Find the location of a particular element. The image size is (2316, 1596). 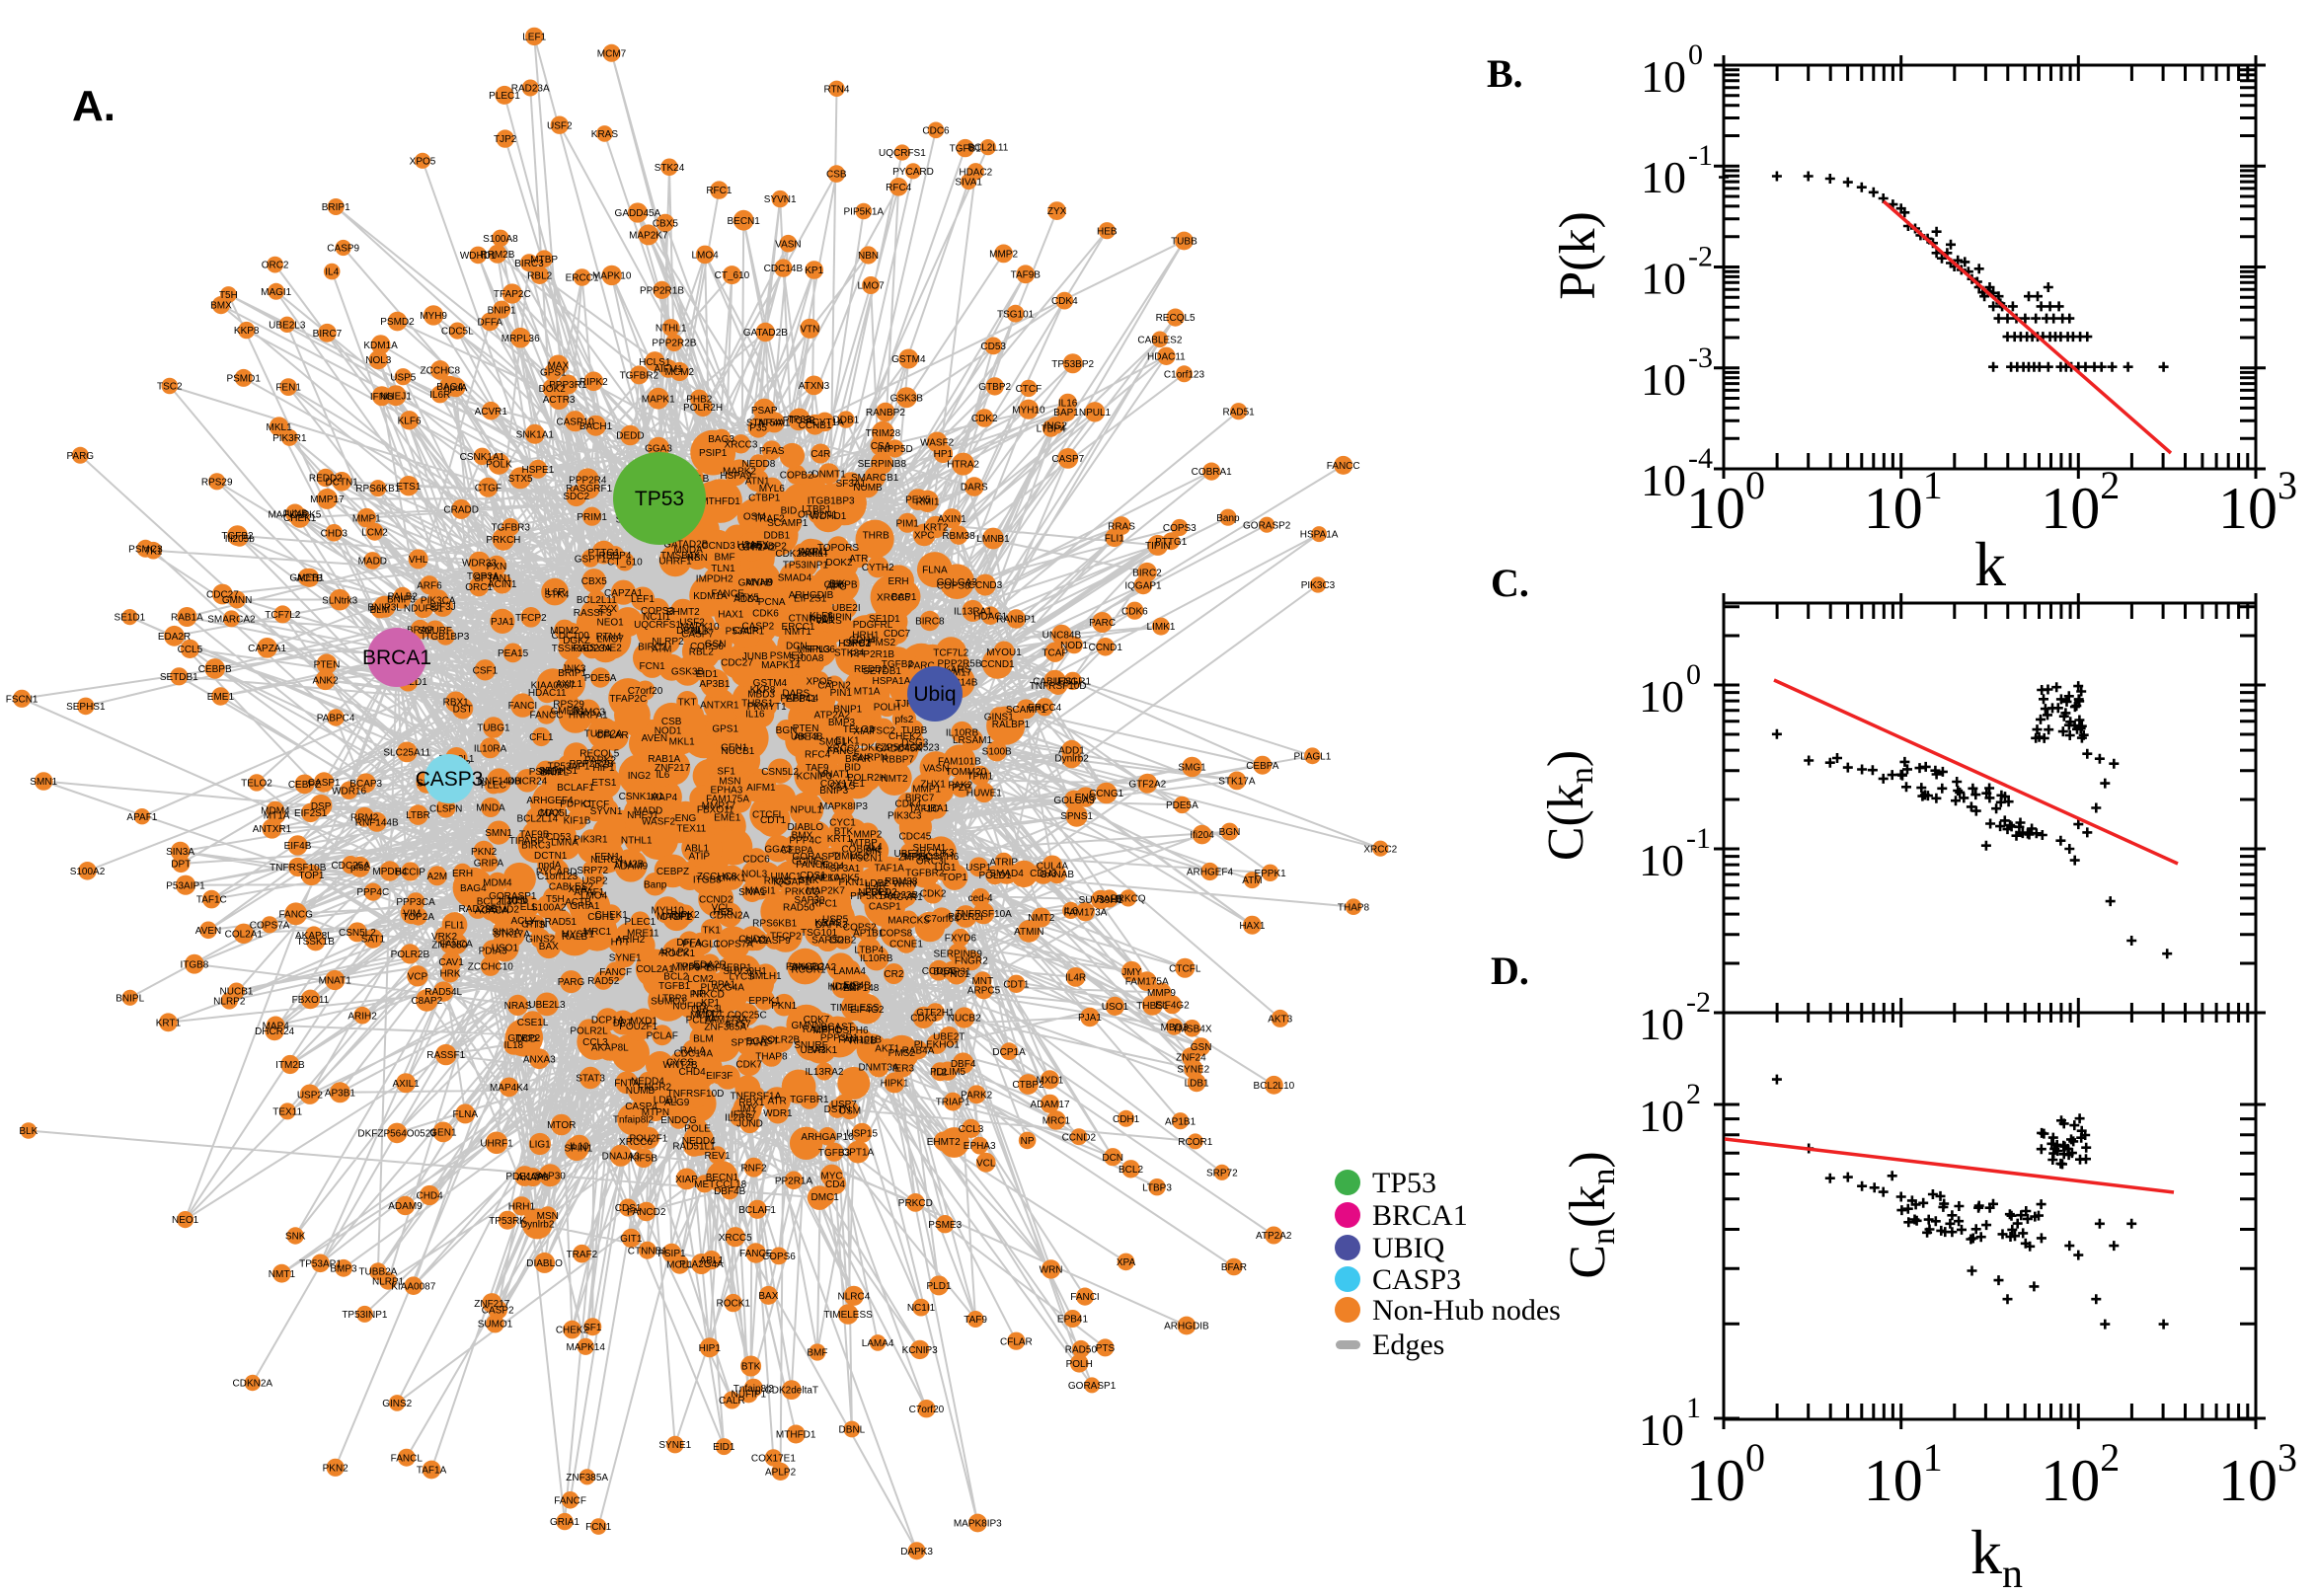

svg-text: KIAA0087 is located at coordinates (413, 1286).